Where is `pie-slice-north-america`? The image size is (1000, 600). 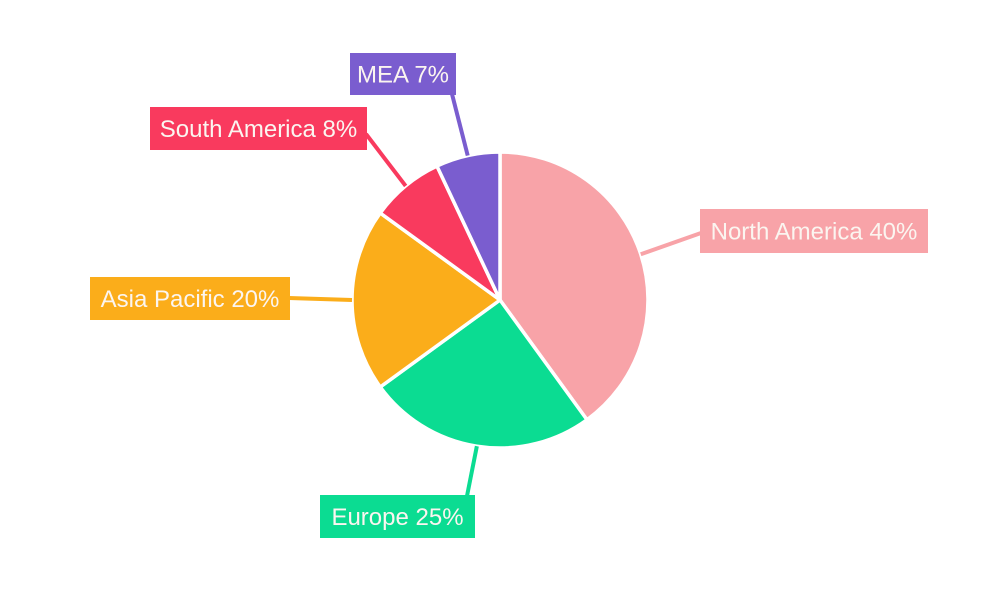
pie-slice-north-america is located at coordinates (574, 286).